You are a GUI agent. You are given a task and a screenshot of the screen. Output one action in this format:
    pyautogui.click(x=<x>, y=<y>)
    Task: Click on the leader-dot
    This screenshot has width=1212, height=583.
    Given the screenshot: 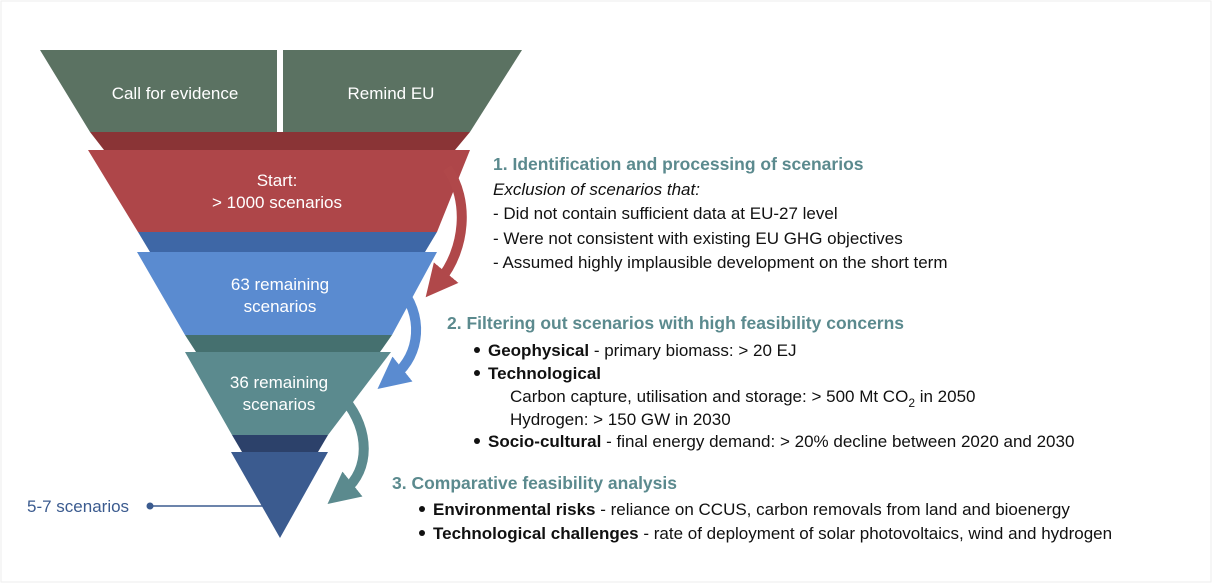 What is the action you would take?
    pyautogui.click(x=150, y=506)
    